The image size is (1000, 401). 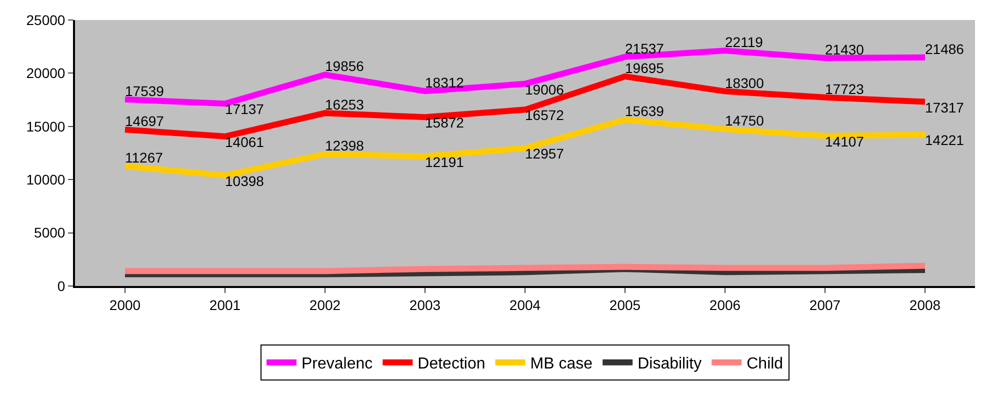 What do you see at coordinates (644, 68) in the screenshot?
I see `data-label: 19695` at bounding box center [644, 68].